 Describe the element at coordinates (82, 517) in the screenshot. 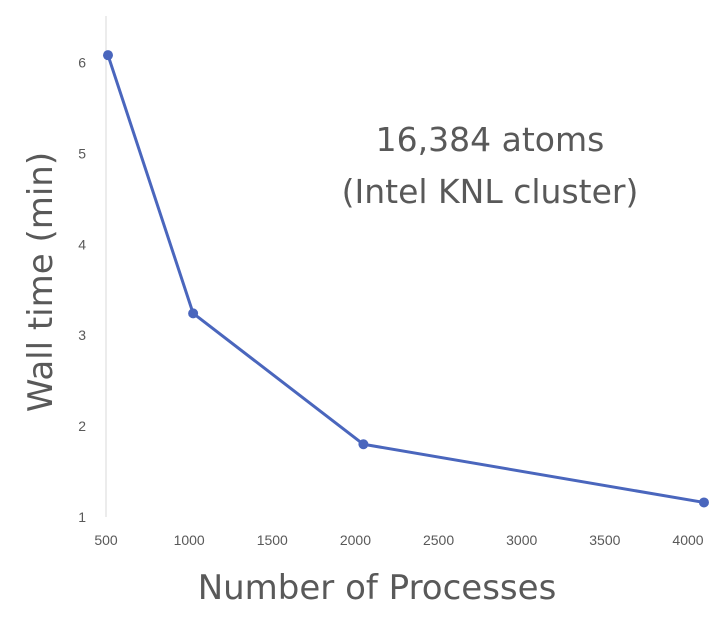

I see `y-tick-label: 1` at that location.